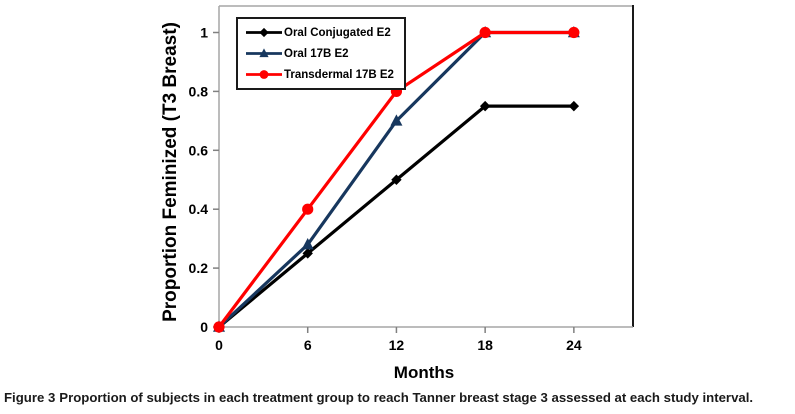 Image resolution: width=795 pixels, height=414 pixels. Describe the element at coordinates (485, 345) in the screenshot. I see `x-tick-label: 18` at that location.